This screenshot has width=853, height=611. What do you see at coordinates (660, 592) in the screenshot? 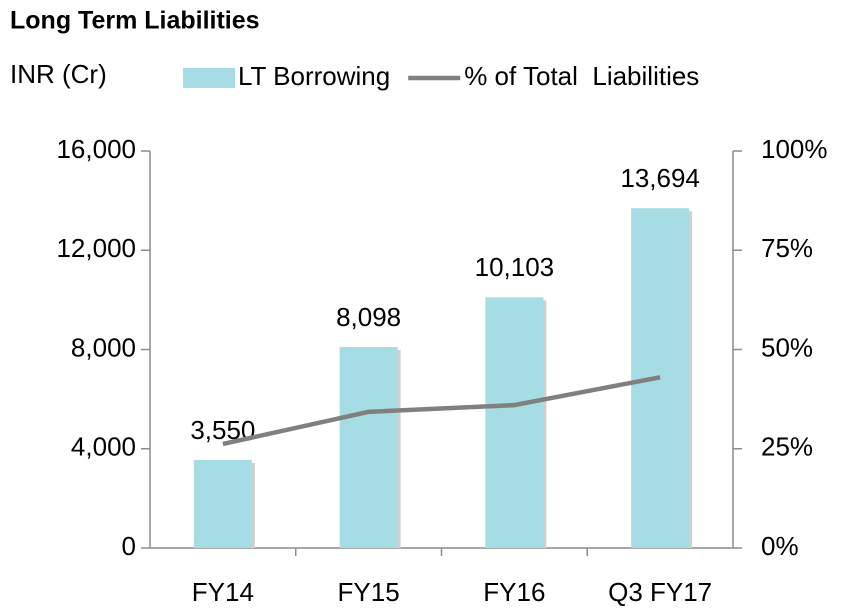
I see `x-tick-label: Q3 FY17` at bounding box center [660, 592].